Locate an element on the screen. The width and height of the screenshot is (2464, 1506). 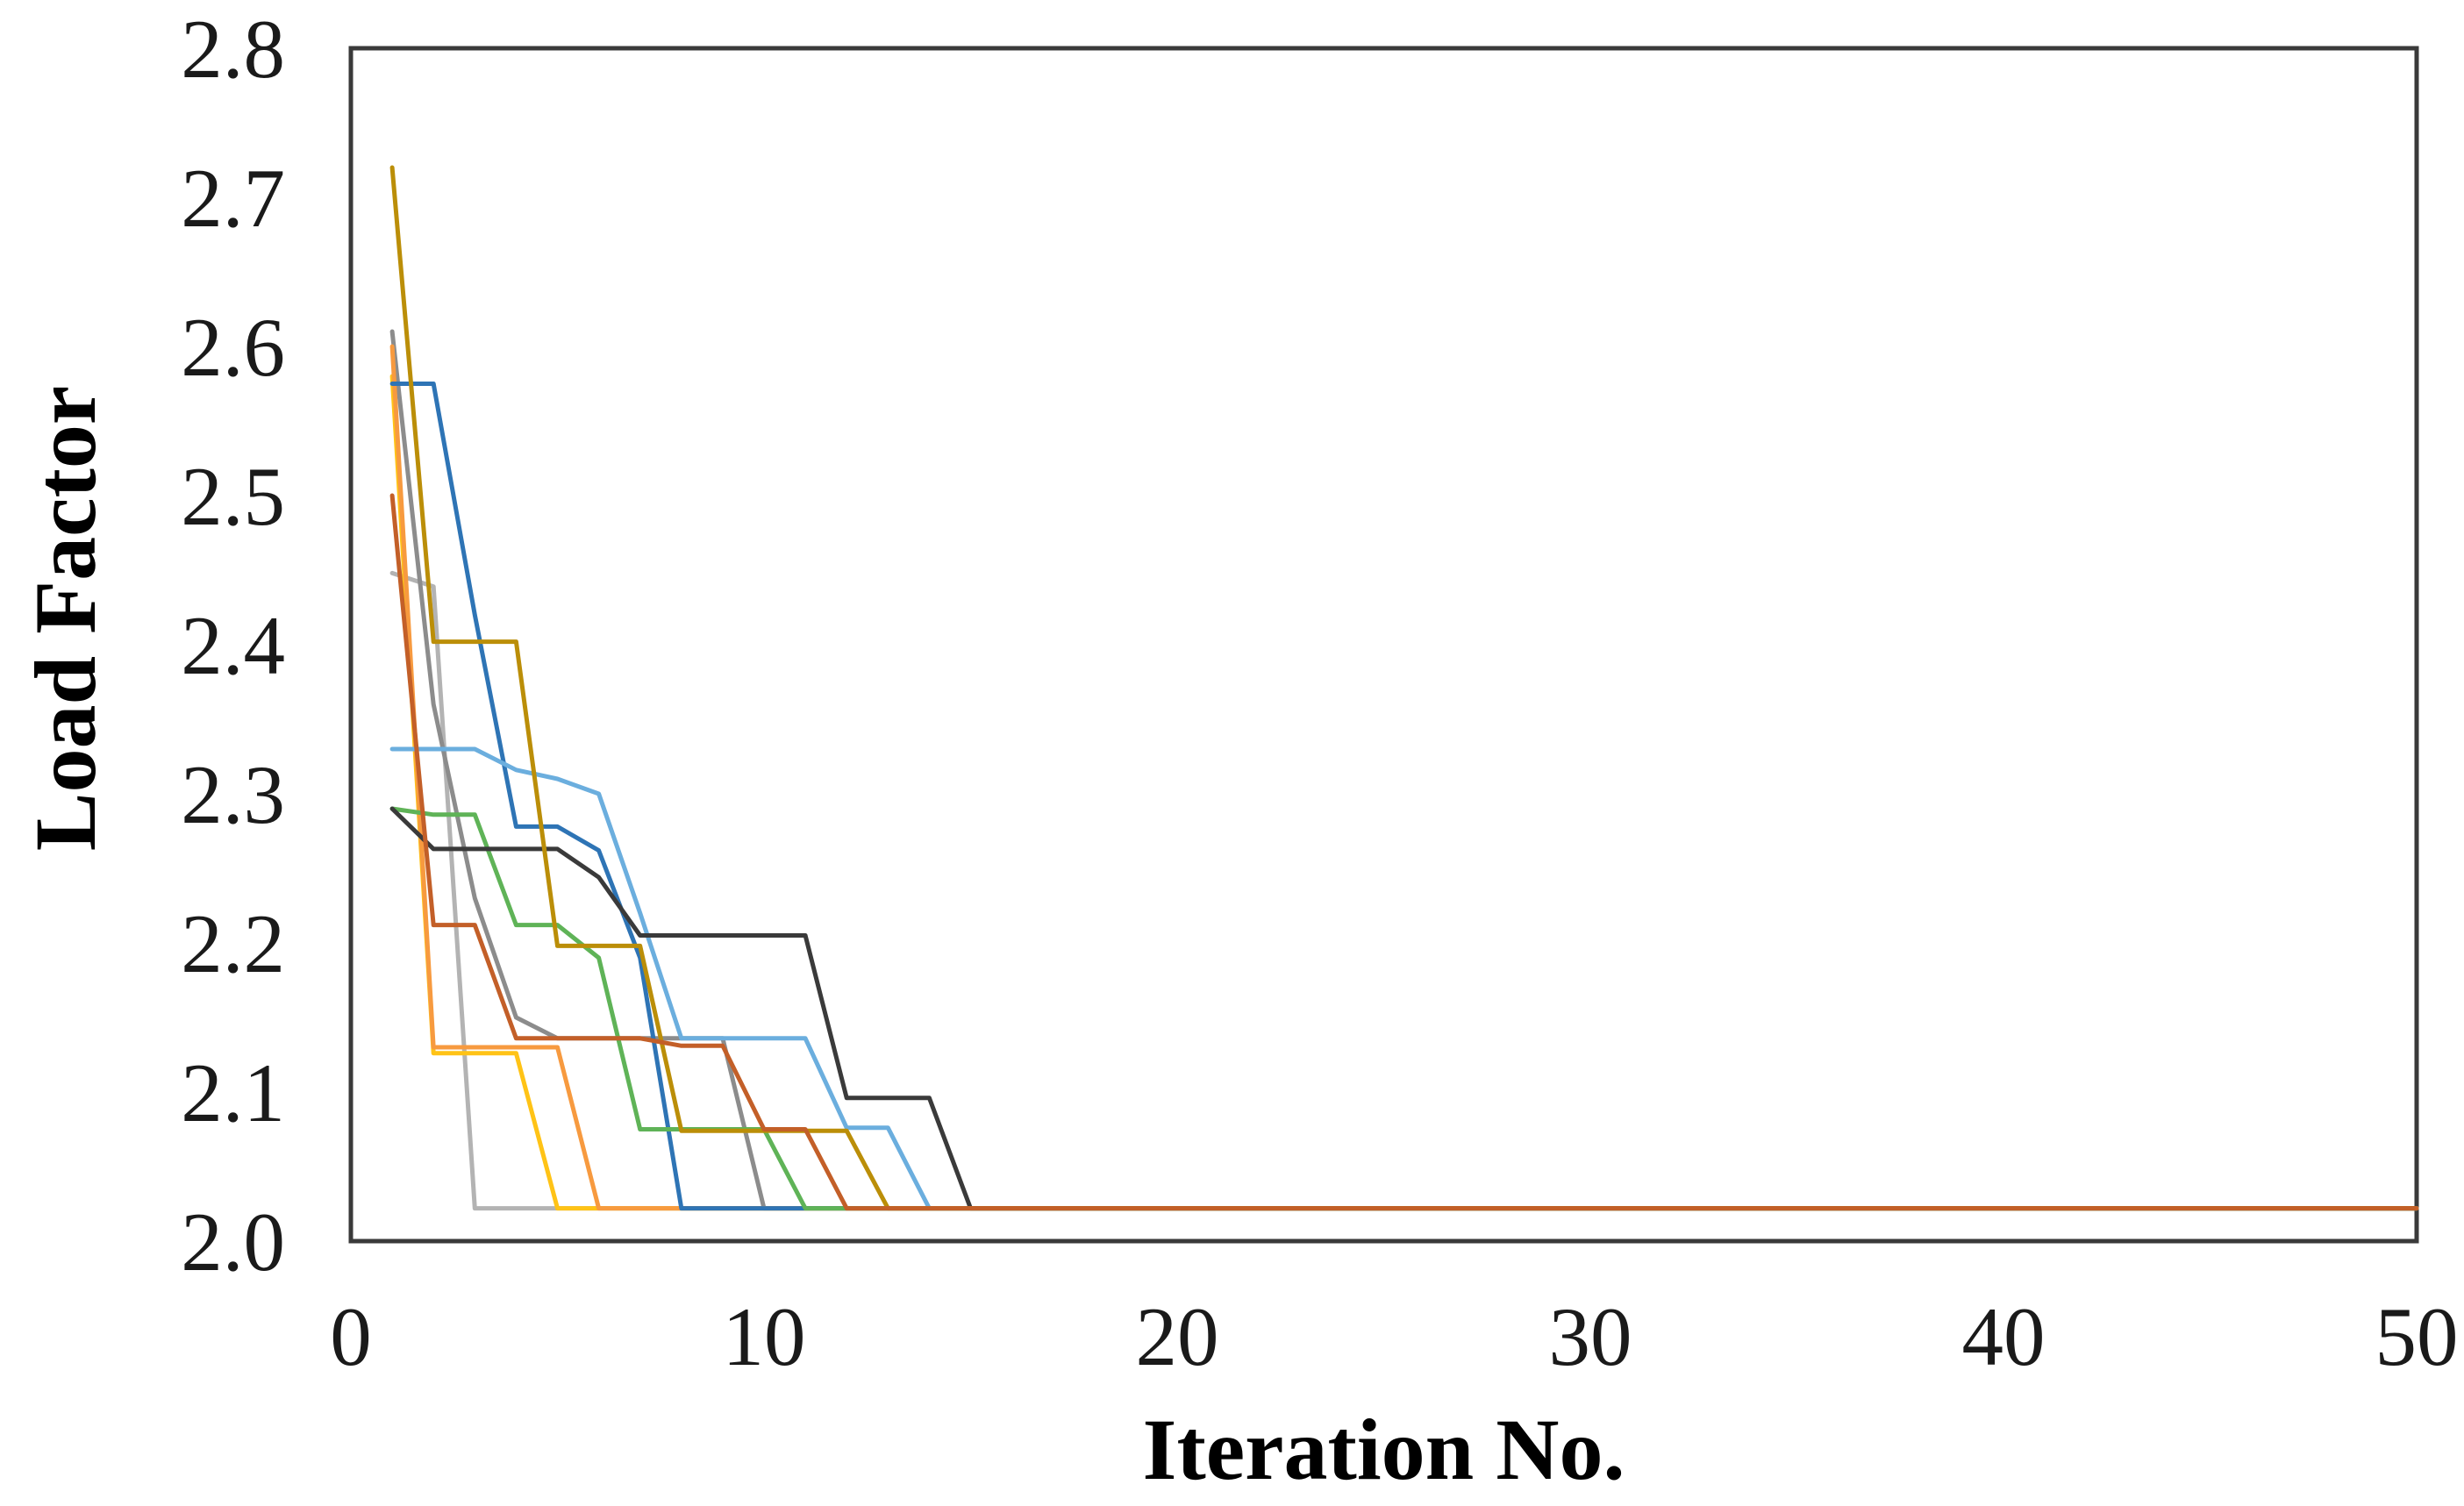
y-tick-label: 2.5 is located at coordinates (233, 496).